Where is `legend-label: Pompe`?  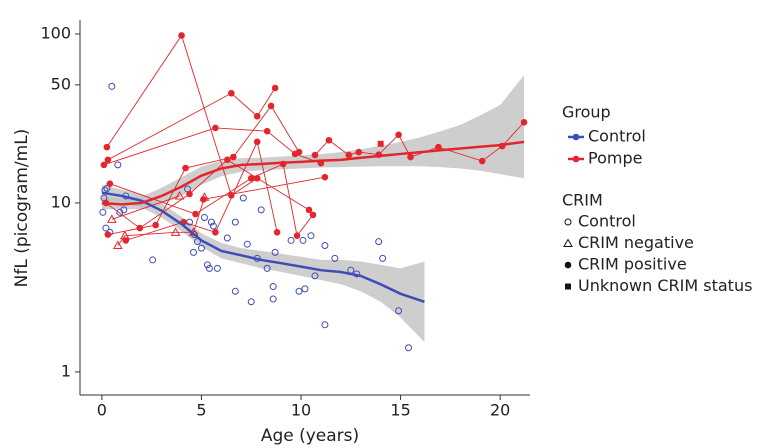 legend-label: Pompe is located at coordinates (615, 158).